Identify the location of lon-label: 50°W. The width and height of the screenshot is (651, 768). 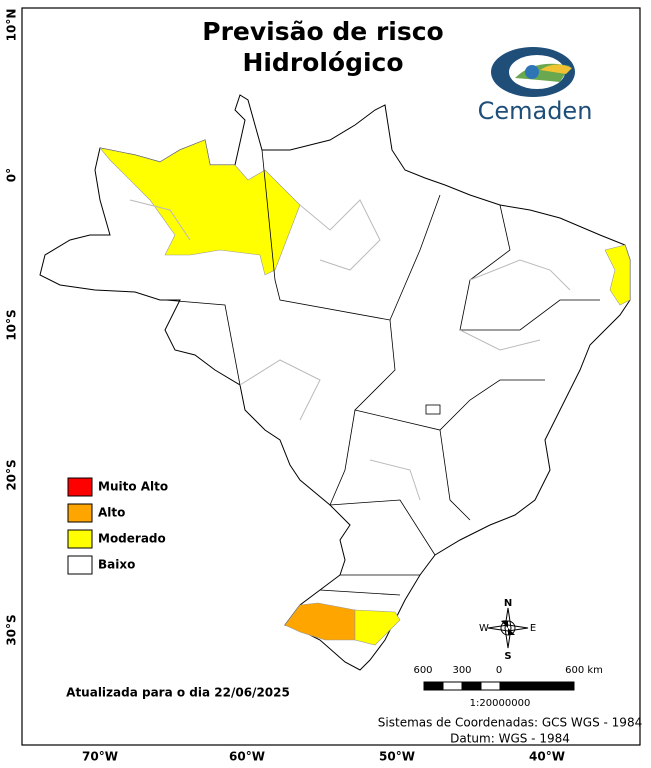
(397, 757).